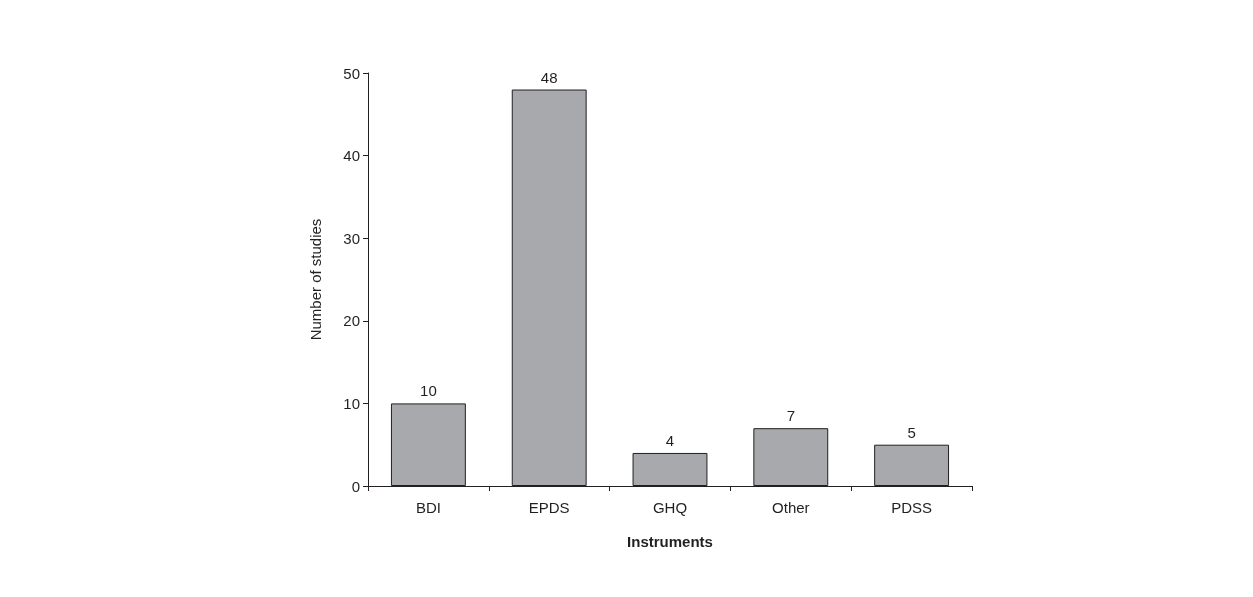  What do you see at coordinates (428, 507) in the screenshot?
I see `x-tick-label: BDI` at bounding box center [428, 507].